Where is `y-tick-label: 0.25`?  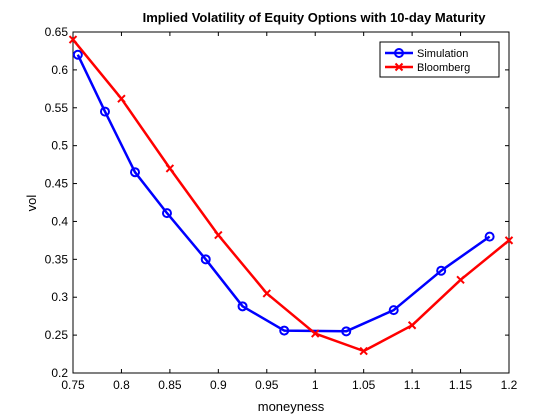
y-tick-label: 0.25 is located at coordinates (57, 335).